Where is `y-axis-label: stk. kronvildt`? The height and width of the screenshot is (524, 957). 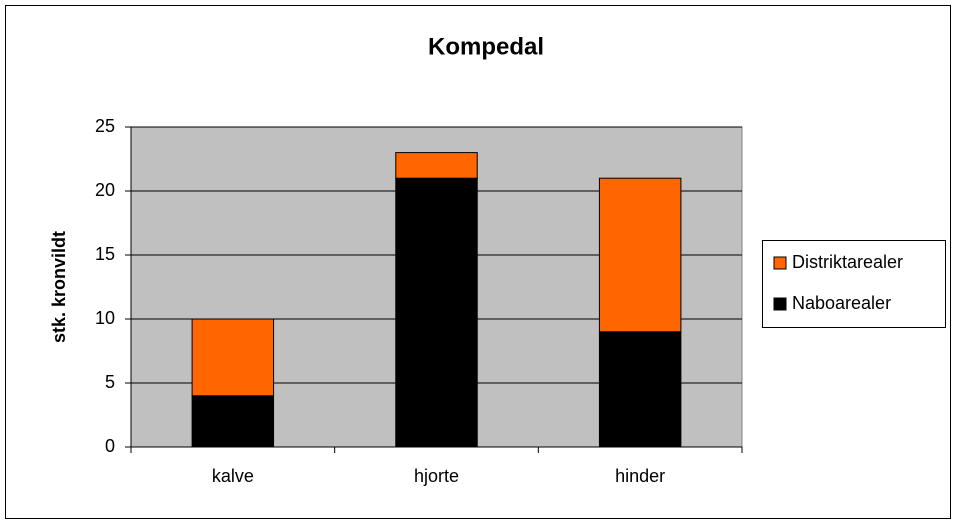 y-axis-label: stk. kronvildt is located at coordinates (59, 287).